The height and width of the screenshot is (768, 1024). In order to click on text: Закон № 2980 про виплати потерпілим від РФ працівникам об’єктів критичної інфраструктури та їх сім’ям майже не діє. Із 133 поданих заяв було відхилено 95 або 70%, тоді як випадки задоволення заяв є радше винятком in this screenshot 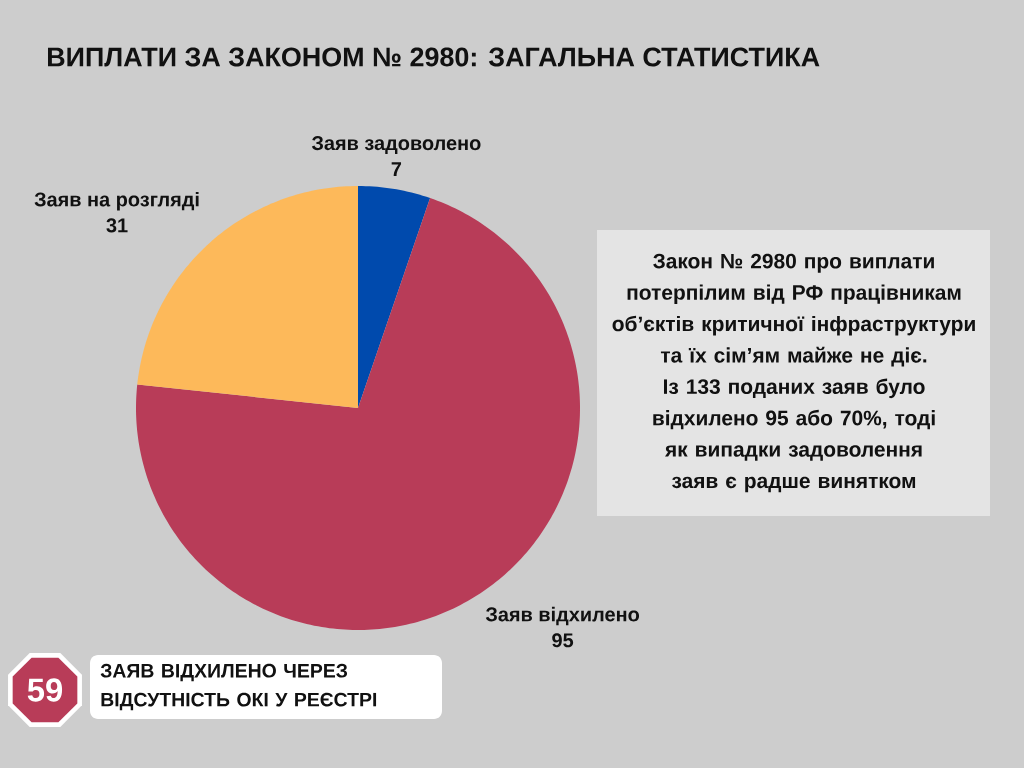, I will do `click(793, 373)`.